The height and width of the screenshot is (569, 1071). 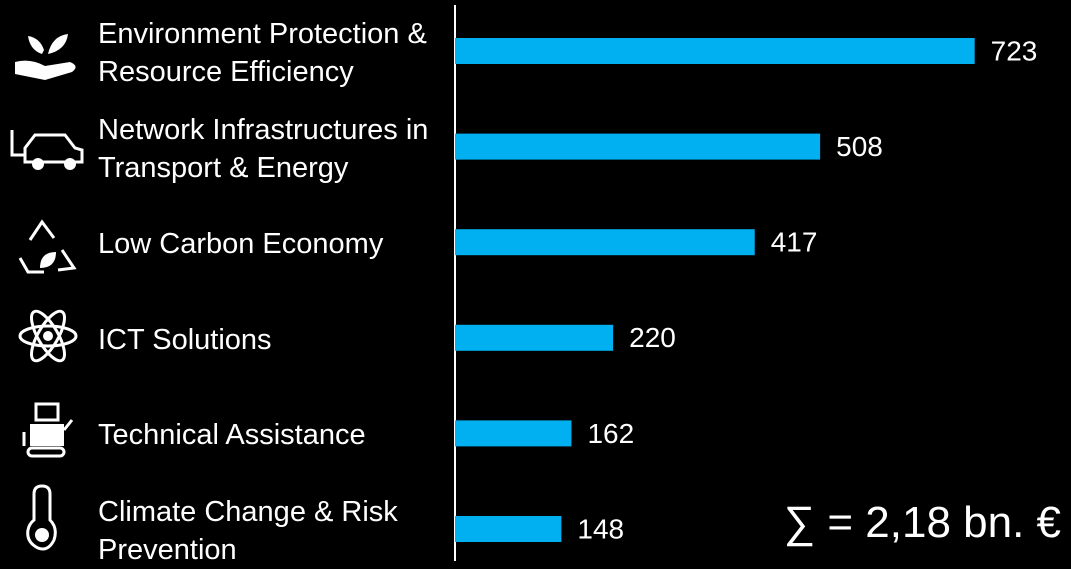 What do you see at coordinates (48, 336) in the screenshot?
I see `icon-atom` at bounding box center [48, 336].